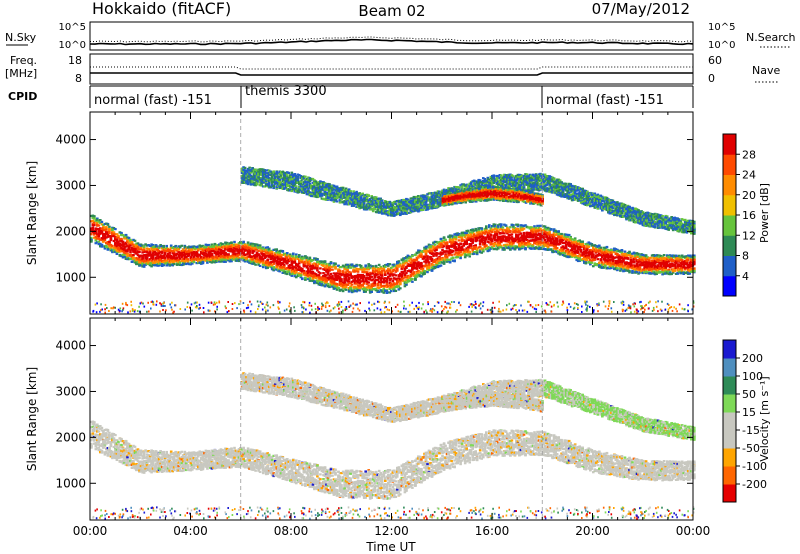 The width and height of the screenshot is (800, 554). Describe the element at coordinates (21, 37) in the screenshot. I see `sky-left-label: N.Sky` at that location.